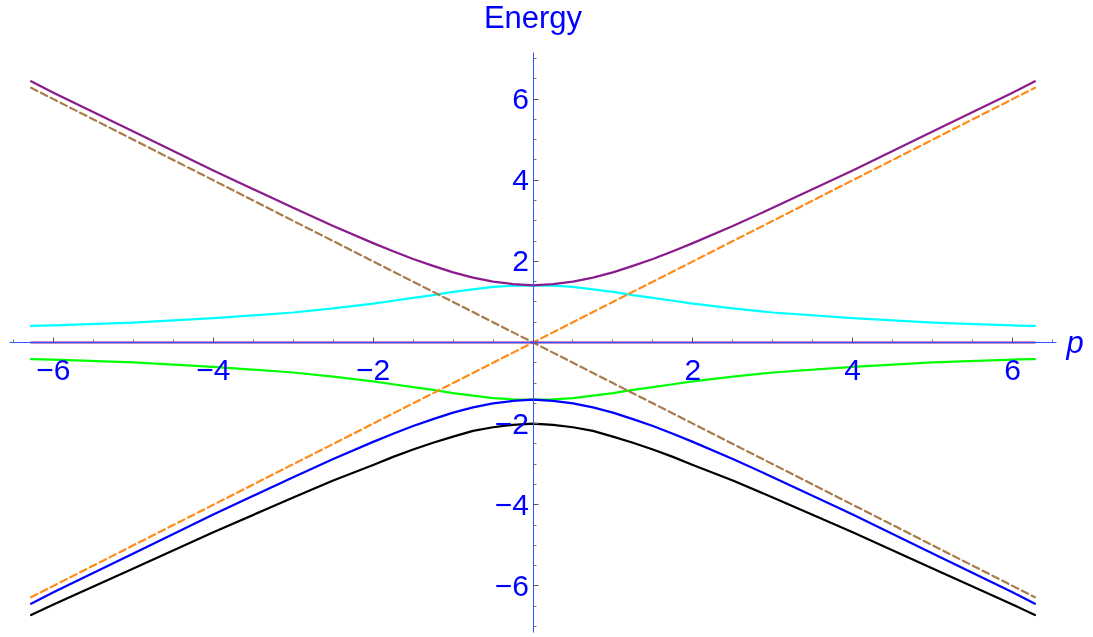 The image size is (1093, 637). Describe the element at coordinates (512, 504) in the screenshot. I see `y-tick-label: −4` at that location.